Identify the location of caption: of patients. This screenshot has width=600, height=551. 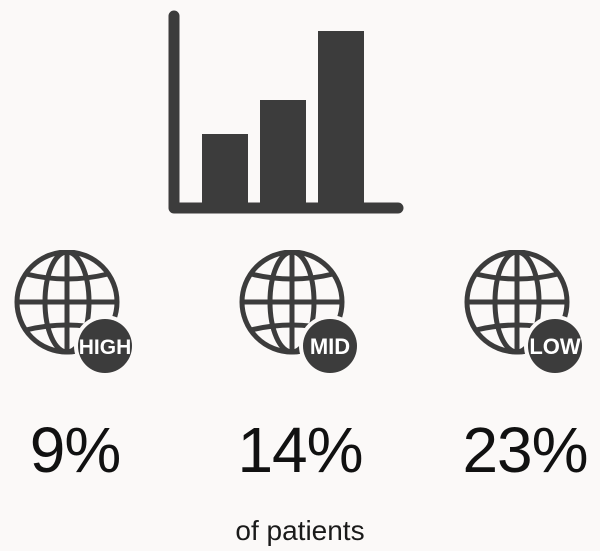
(300, 530).